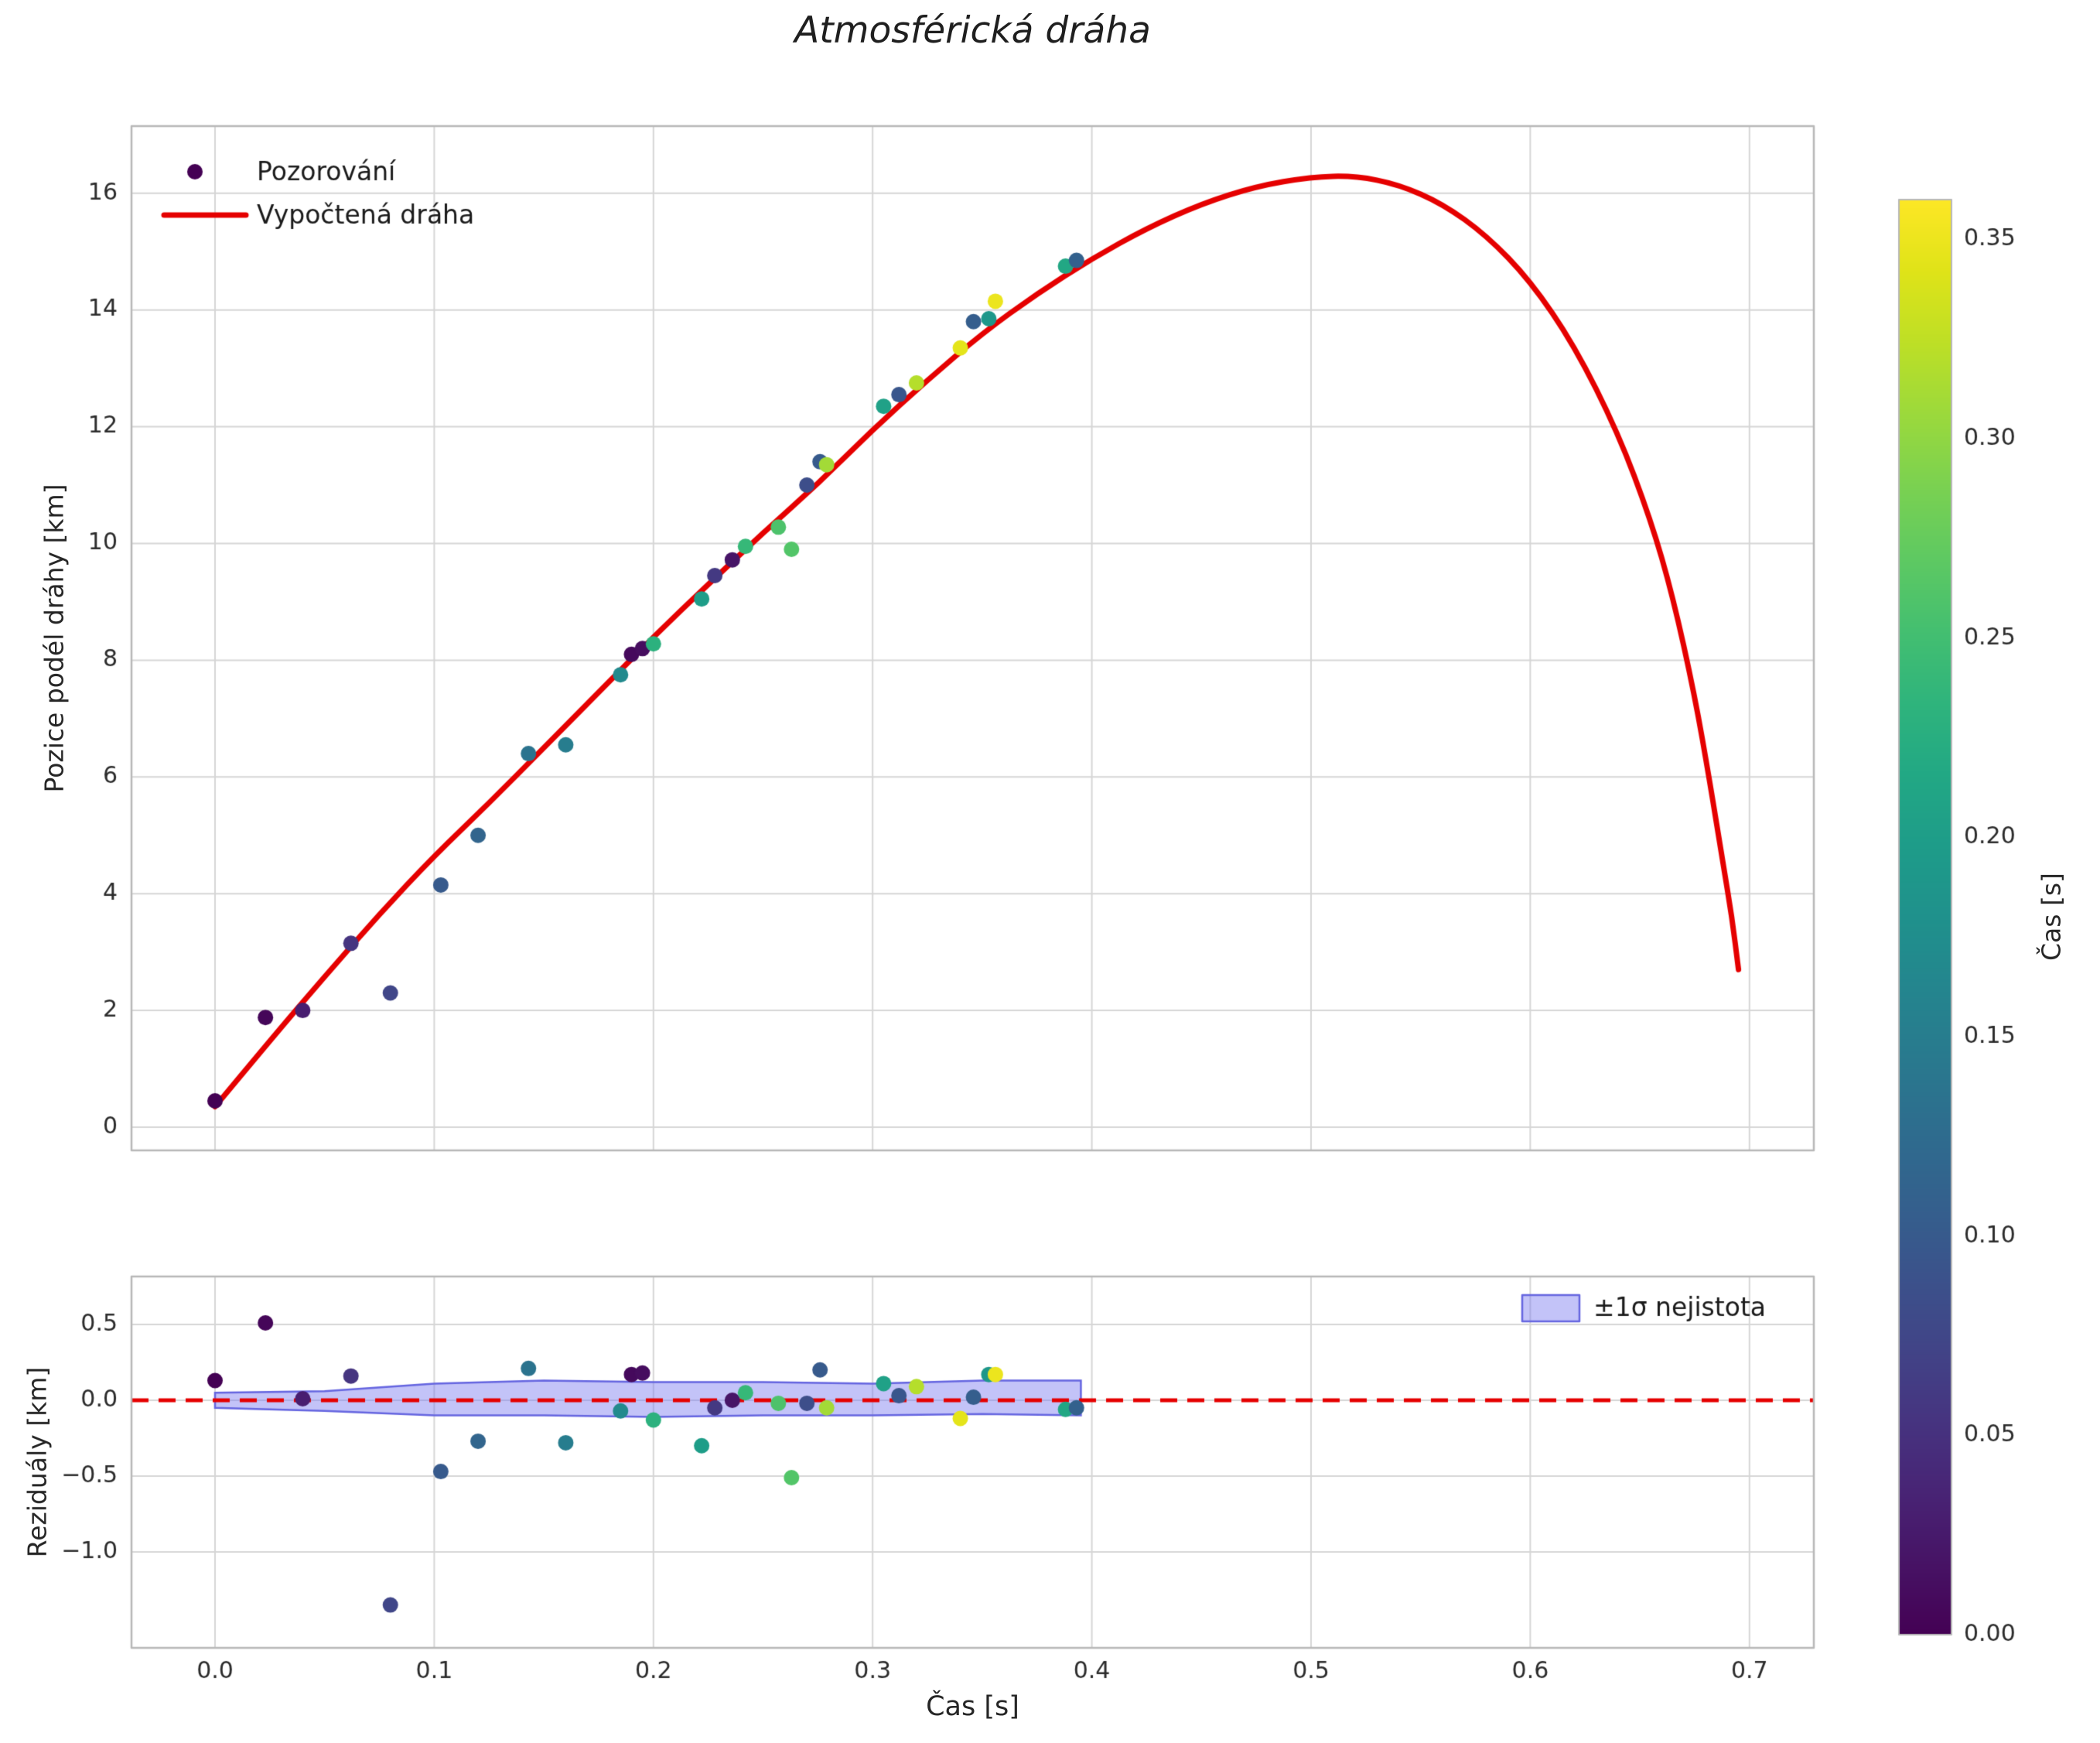  I want to click on colorbar-label: Čas [s], so click(2052, 917).